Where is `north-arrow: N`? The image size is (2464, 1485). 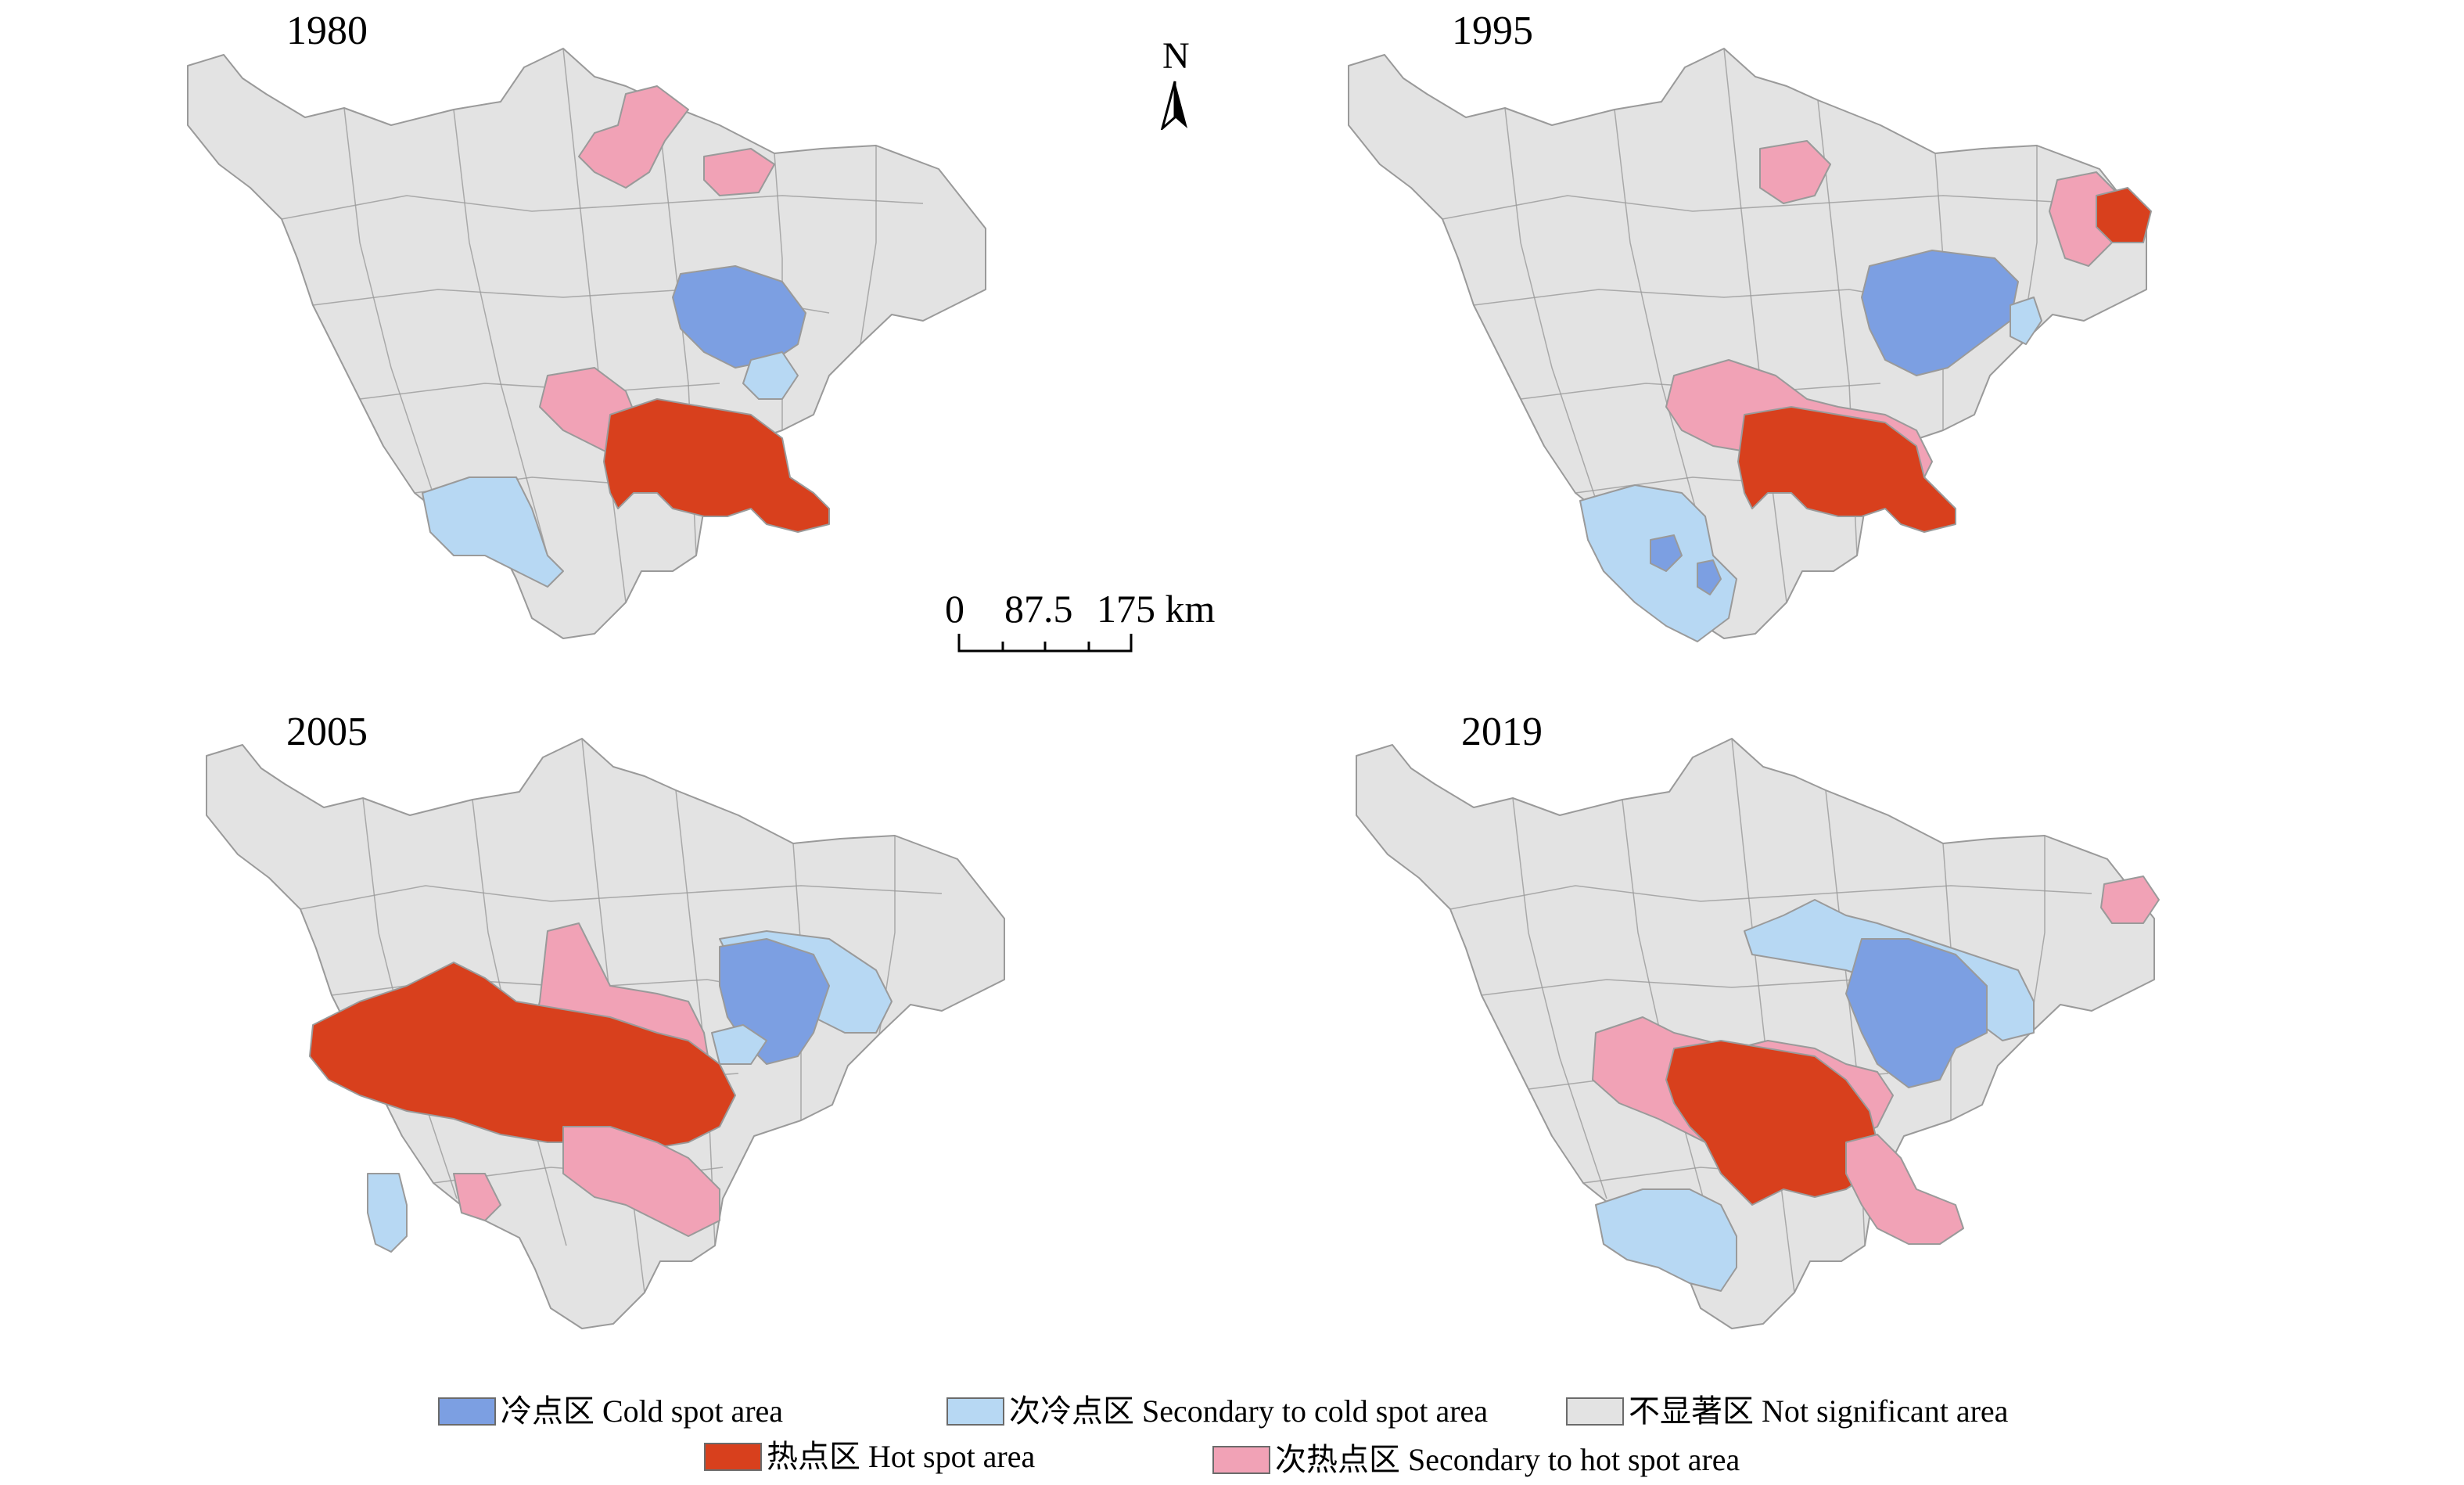 north-arrow: N is located at coordinates (1174, 83).